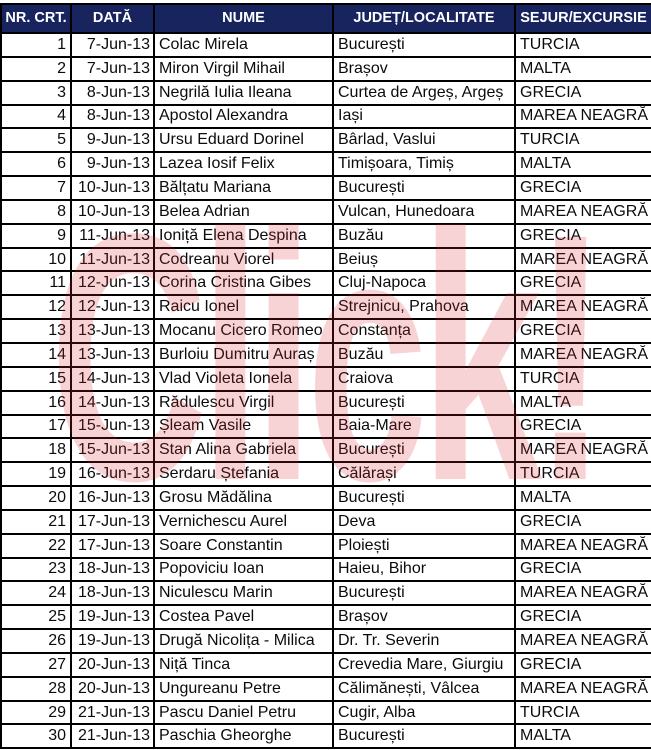 The width and height of the screenshot is (651, 750). Describe the element at coordinates (36, 235) in the screenshot. I see `cell-nr-crt: 9` at that location.